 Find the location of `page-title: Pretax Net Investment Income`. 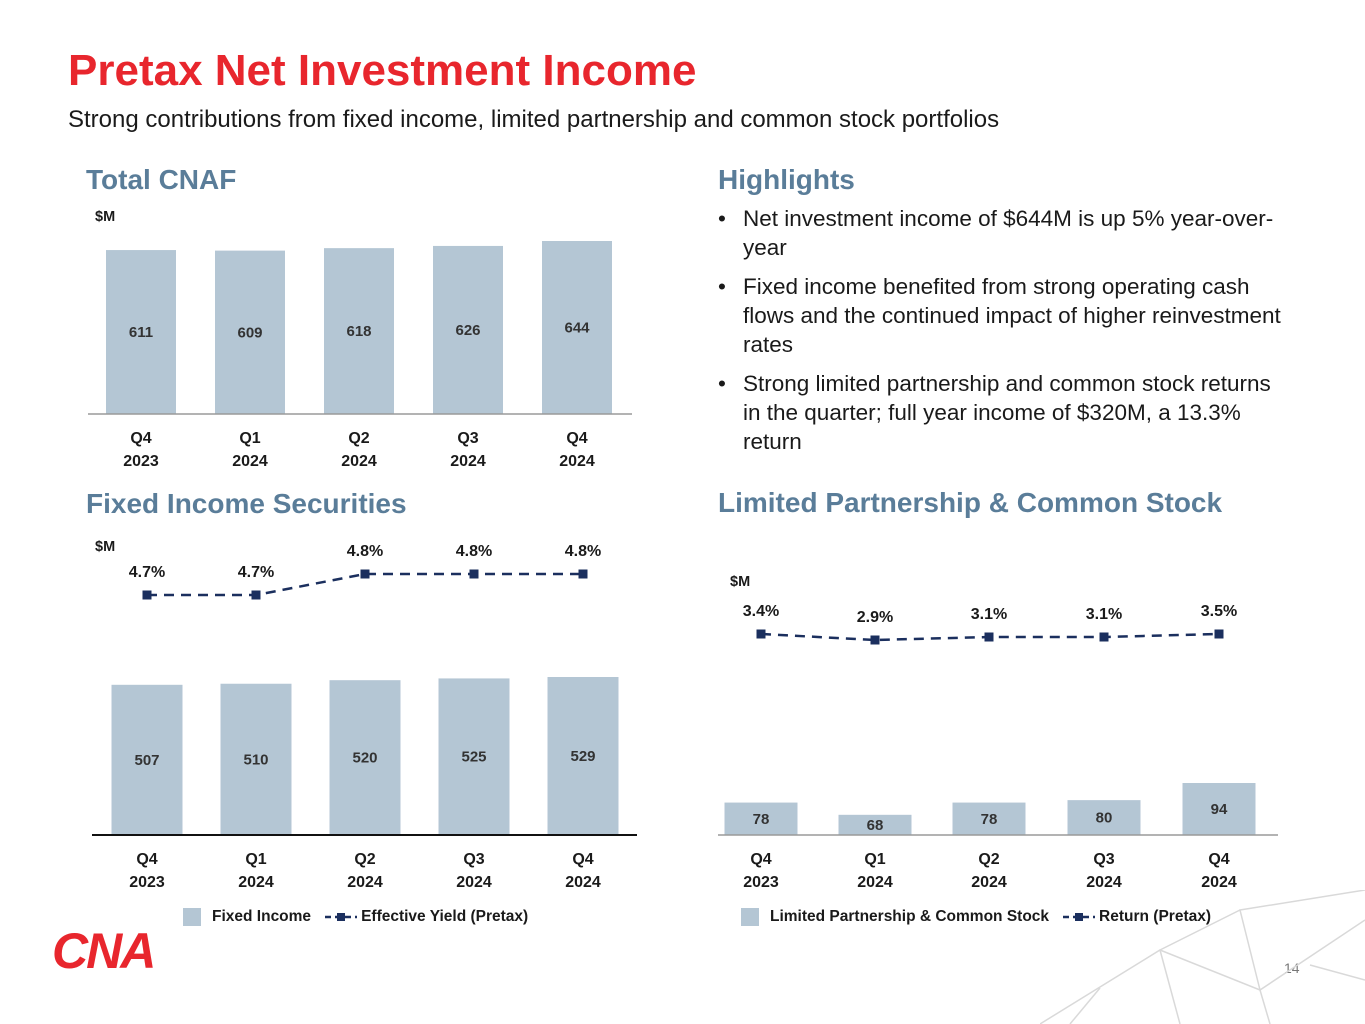

page-title: Pretax Net Investment Income is located at coordinates (382, 70).